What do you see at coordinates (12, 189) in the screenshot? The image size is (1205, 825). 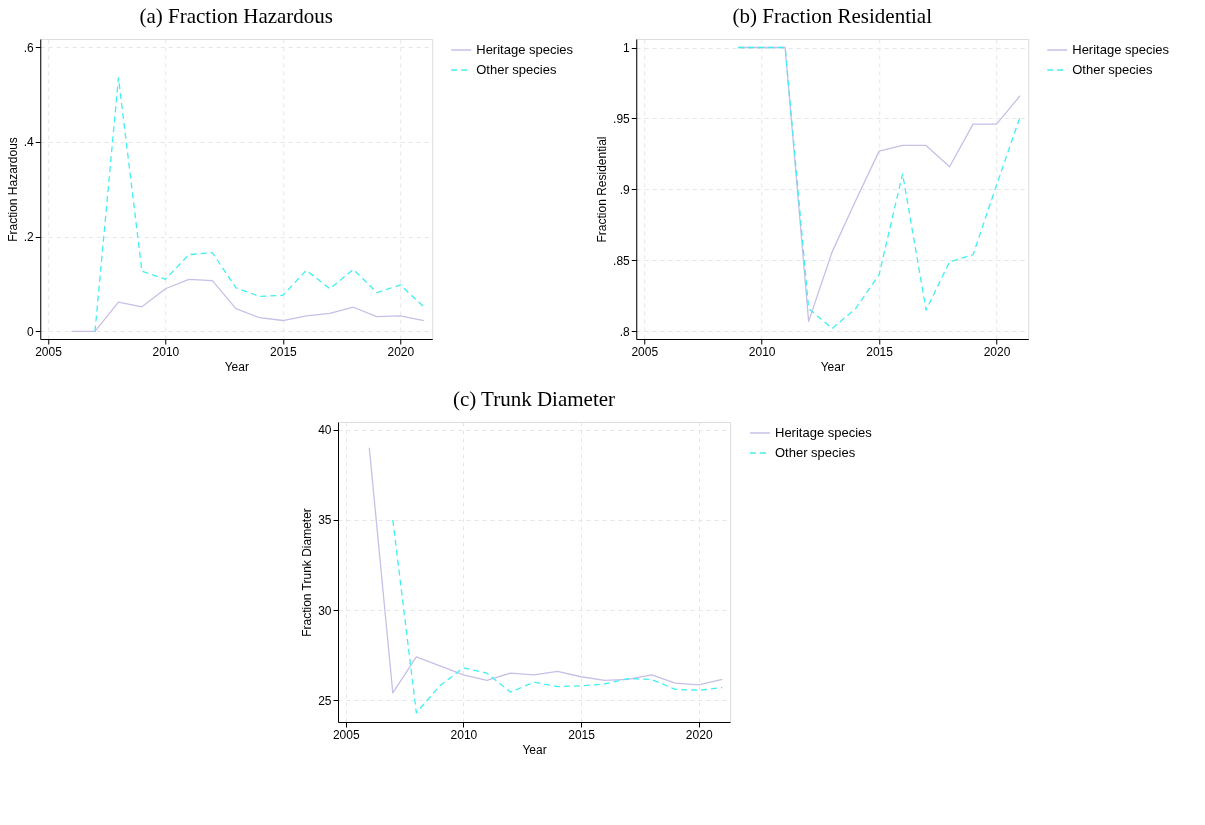 I see `y-axis-title: Fraction Hazardous` at bounding box center [12, 189].